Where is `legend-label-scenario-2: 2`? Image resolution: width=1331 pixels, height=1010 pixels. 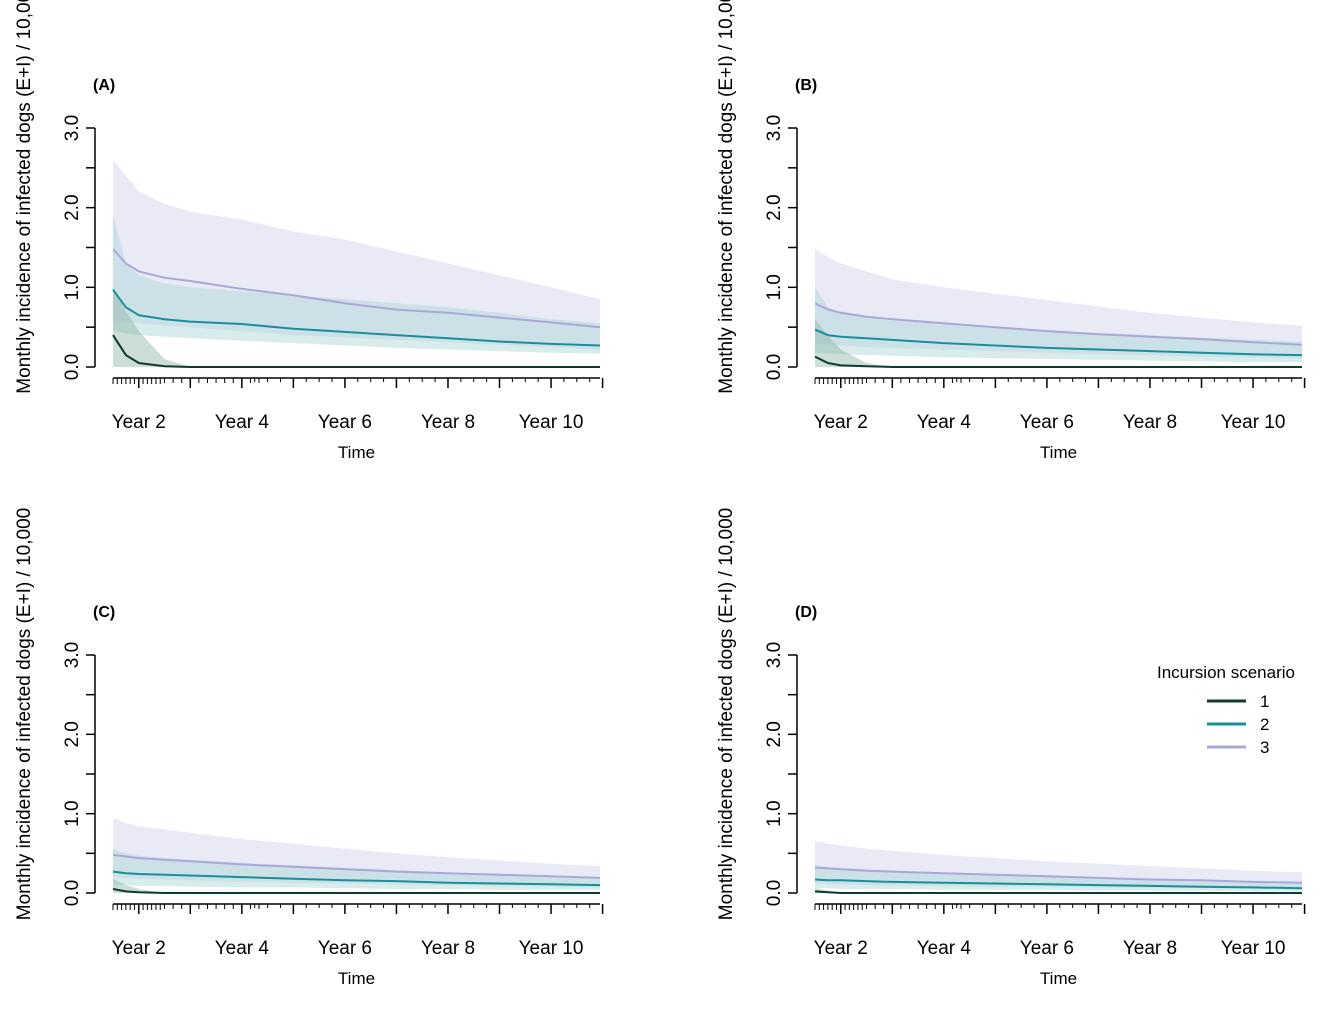
legend-label-scenario-2: 2 is located at coordinates (1264, 724).